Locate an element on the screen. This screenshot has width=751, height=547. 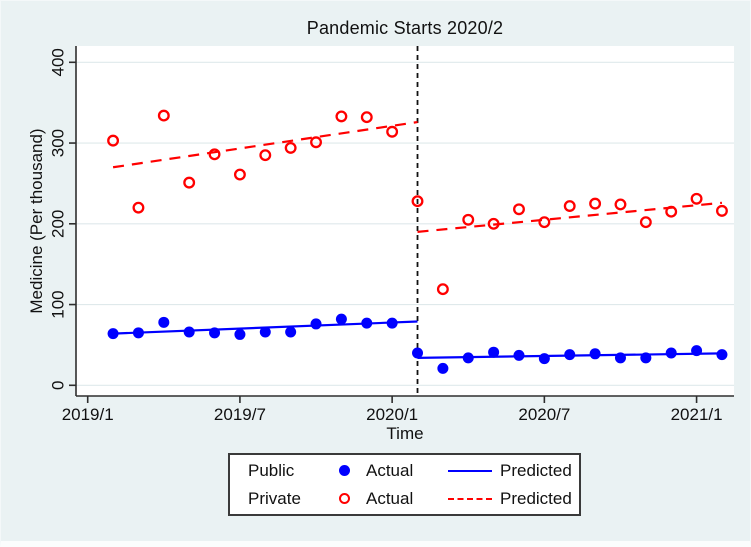
public-predicted-line-icon is located at coordinates (470, 470).